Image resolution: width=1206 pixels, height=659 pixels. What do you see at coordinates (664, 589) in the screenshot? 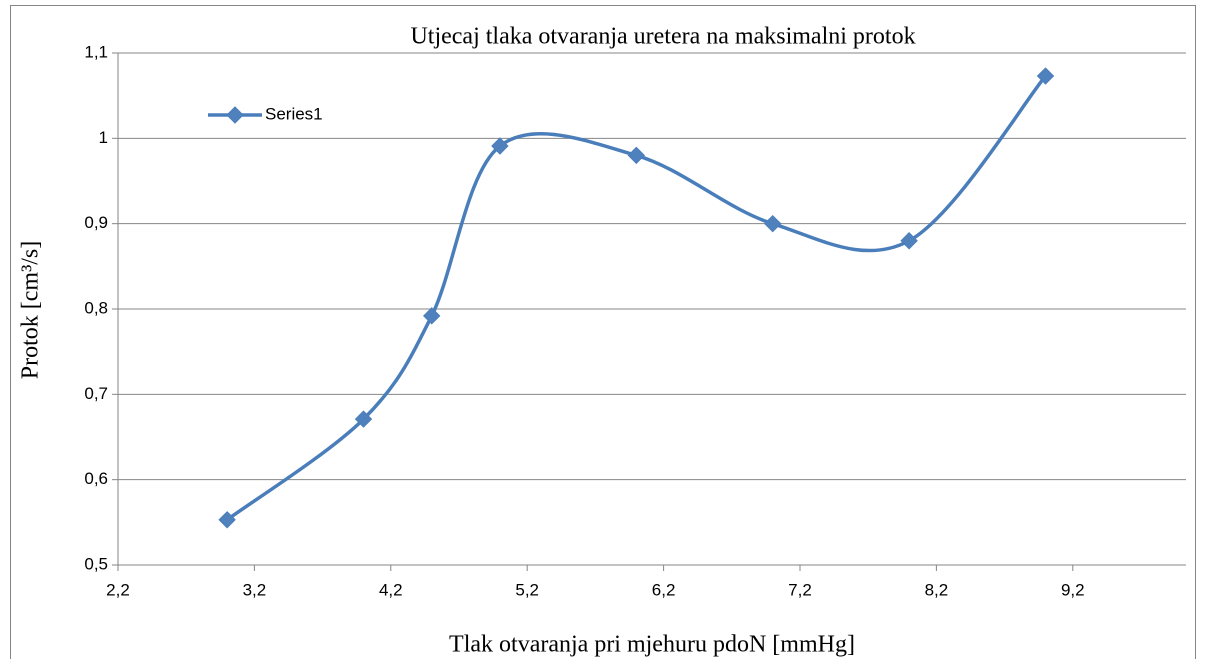
I see `x-tick-label: 6,2` at bounding box center [664, 589].